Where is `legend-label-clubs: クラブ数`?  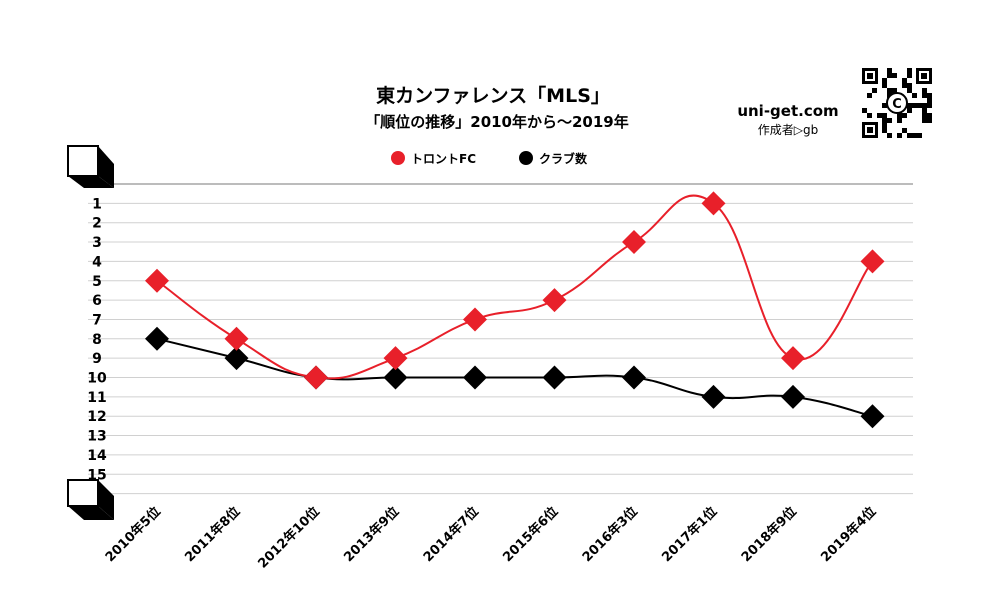
legend-label-clubs: クラブ数 is located at coordinates (563, 158).